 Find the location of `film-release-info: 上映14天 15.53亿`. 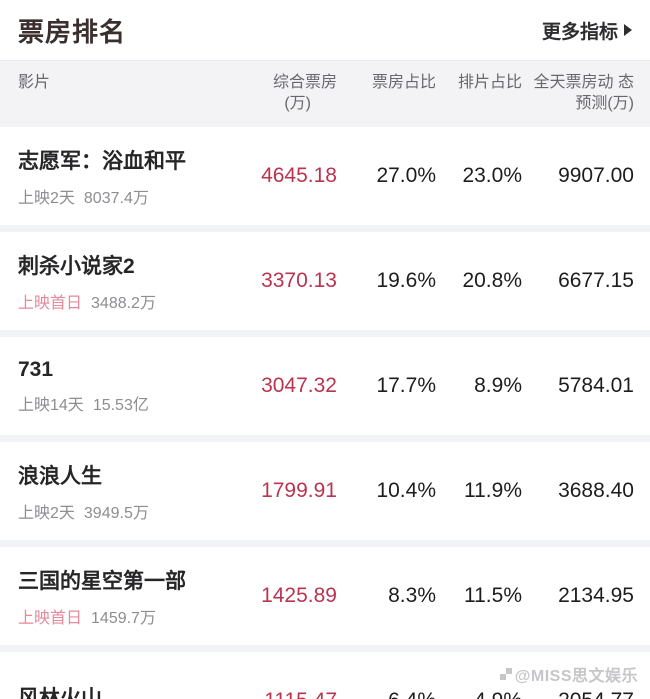

film-release-info: 上映14天 15.53亿 is located at coordinates (114, 403).